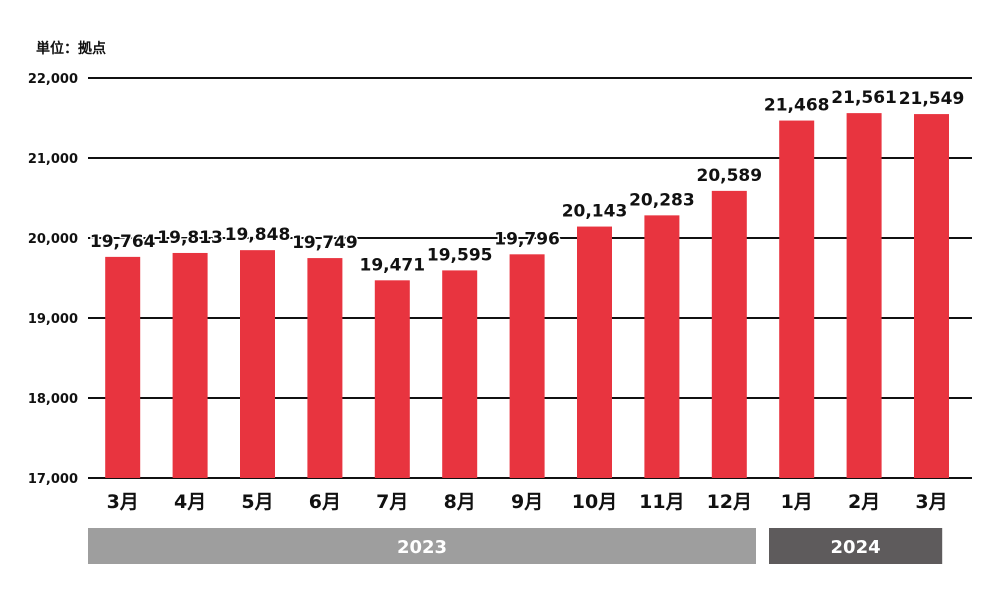  What do you see at coordinates (729, 502) in the screenshot?
I see `x-tick-label: 12月` at bounding box center [729, 502].